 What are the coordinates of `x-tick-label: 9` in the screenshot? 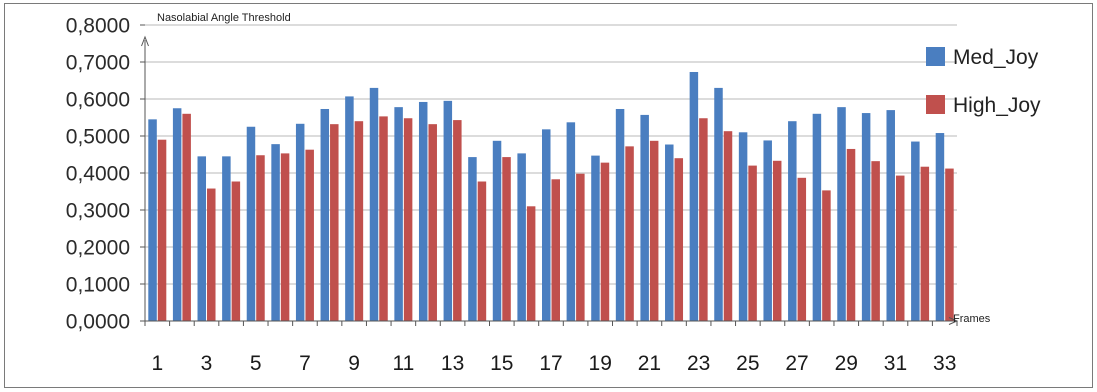 It's located at (354, 363).